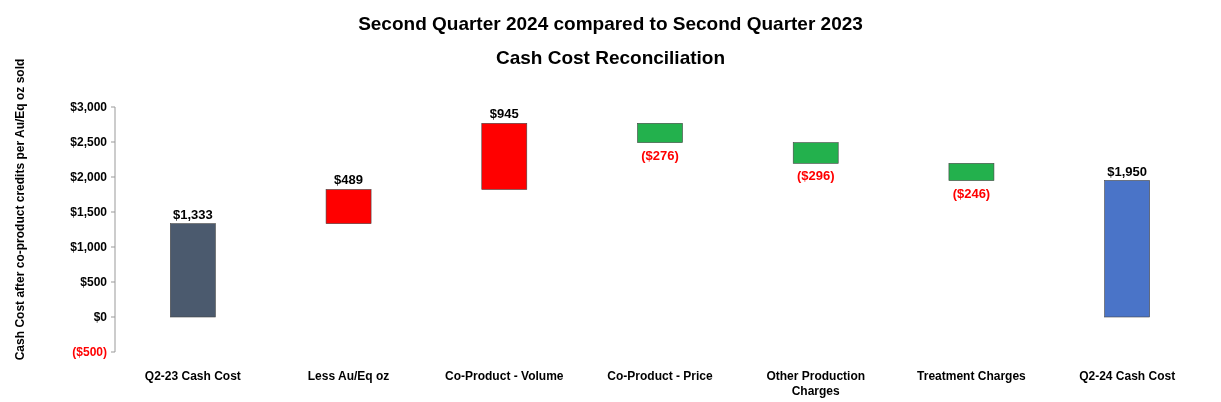 The height and width of the screenshot is (402, 1221). I want to click on data-label: $489, so click(349, 180).